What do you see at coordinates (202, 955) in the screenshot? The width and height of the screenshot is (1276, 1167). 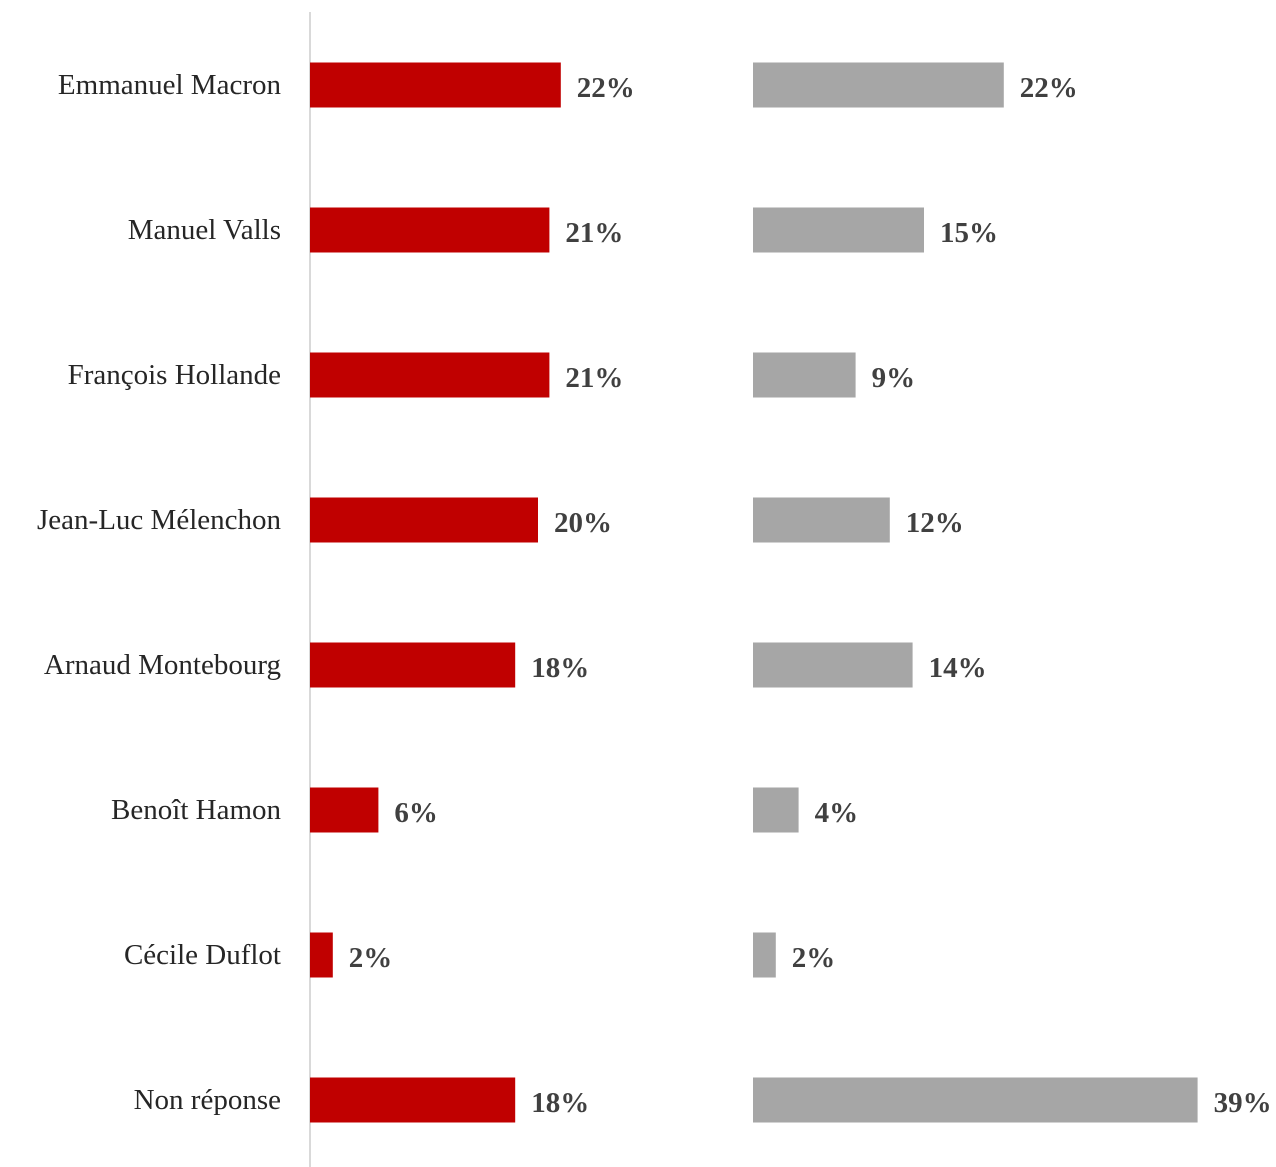 I see `category-label: Cécile Duflot` at bounding box center [202, 955].